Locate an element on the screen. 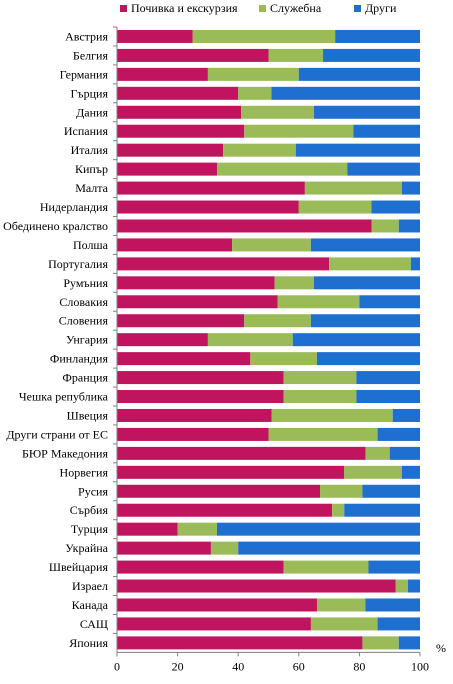 This screenshot has width=453, height=684. x-tick-label: 0 is located at coordinates (117, 666).